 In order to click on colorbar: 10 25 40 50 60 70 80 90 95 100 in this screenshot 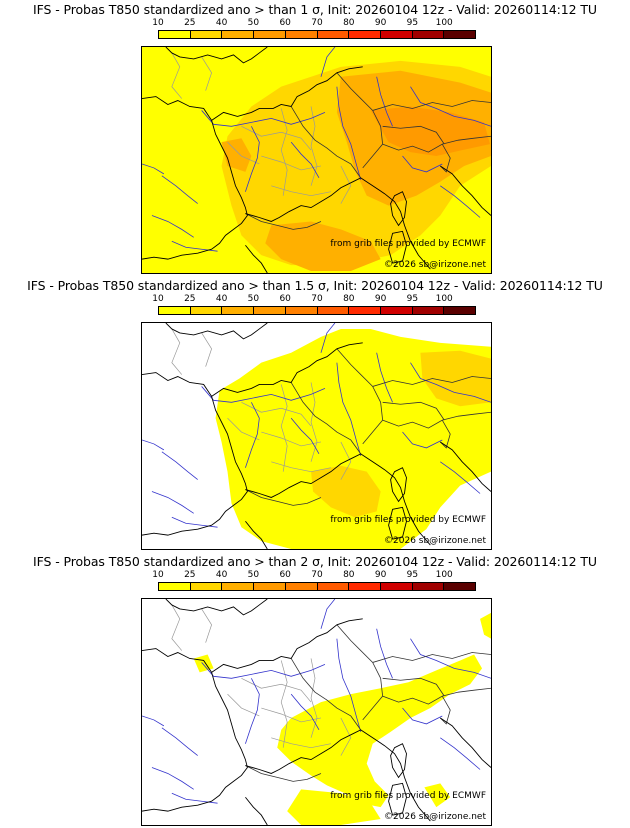, I will do `click(314, 306)`.